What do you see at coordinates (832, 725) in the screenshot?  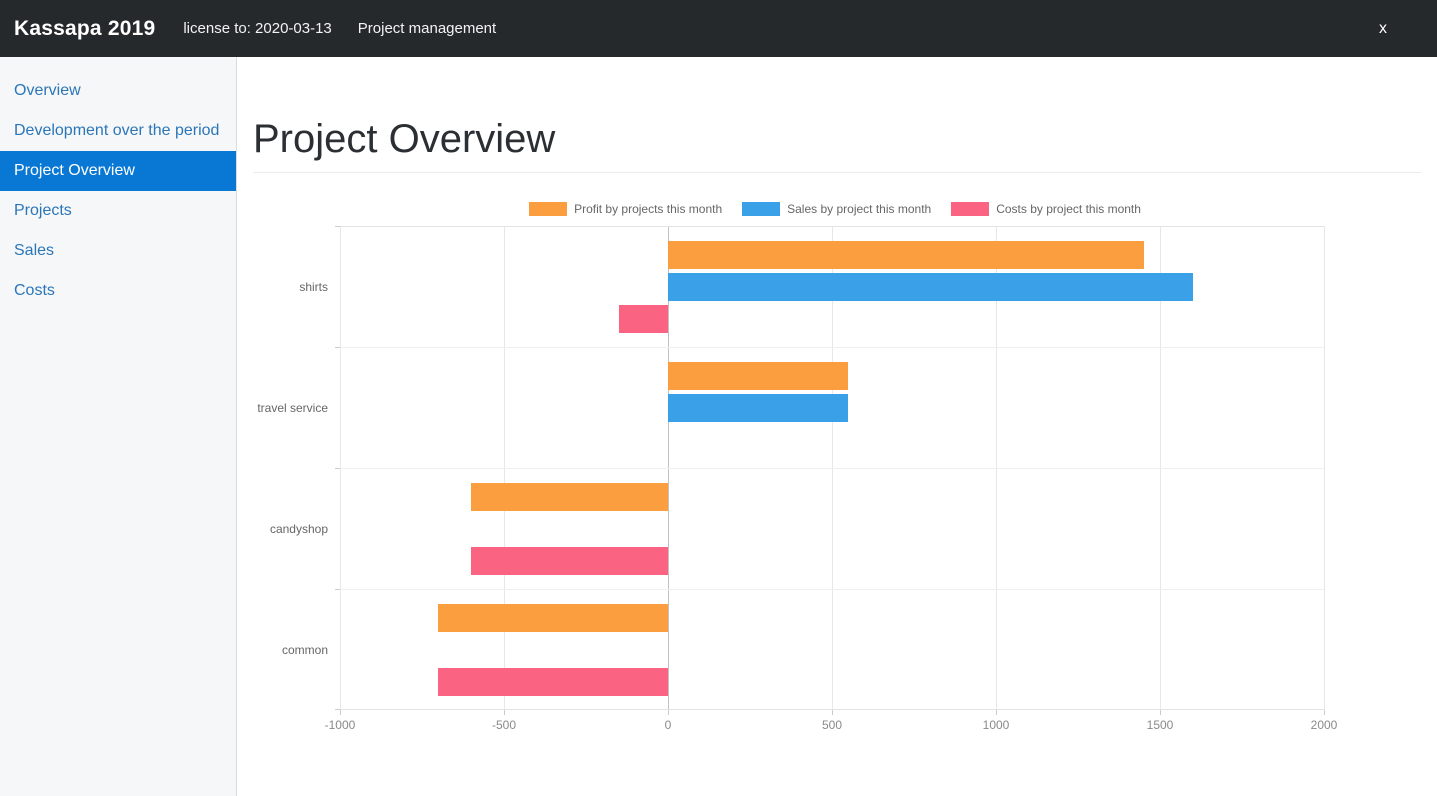 I see `x-axis-label: 500` at bounding box center [832, 725].